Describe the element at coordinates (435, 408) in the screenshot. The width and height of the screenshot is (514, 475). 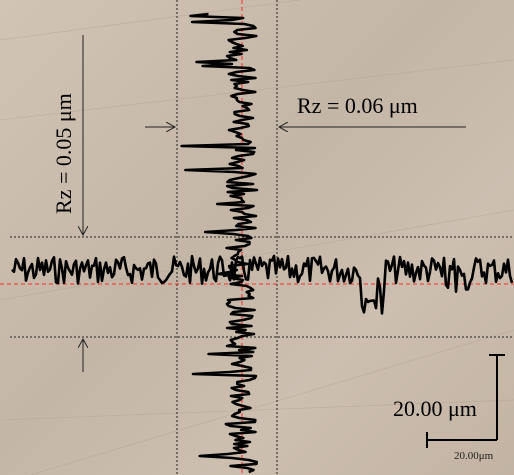
I see `scale-bar-label: 20.00 μm` at that location.